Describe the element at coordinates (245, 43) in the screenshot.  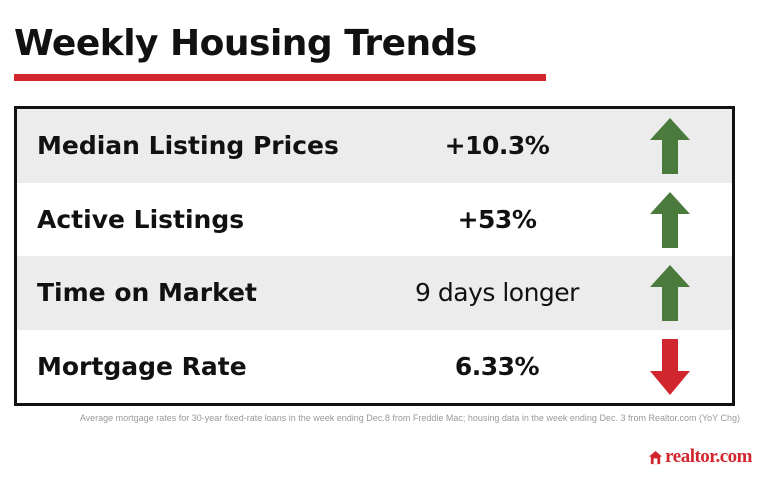
I see `page-title: Weekly Housing Trends` at that location.